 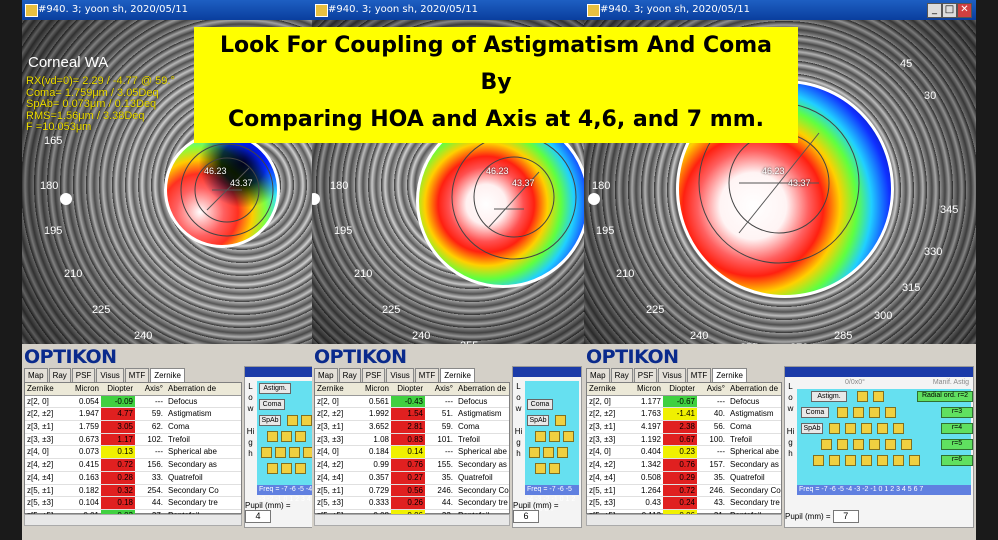 I want to click on order-r6-button: r=6, so click(x=957, y=460).